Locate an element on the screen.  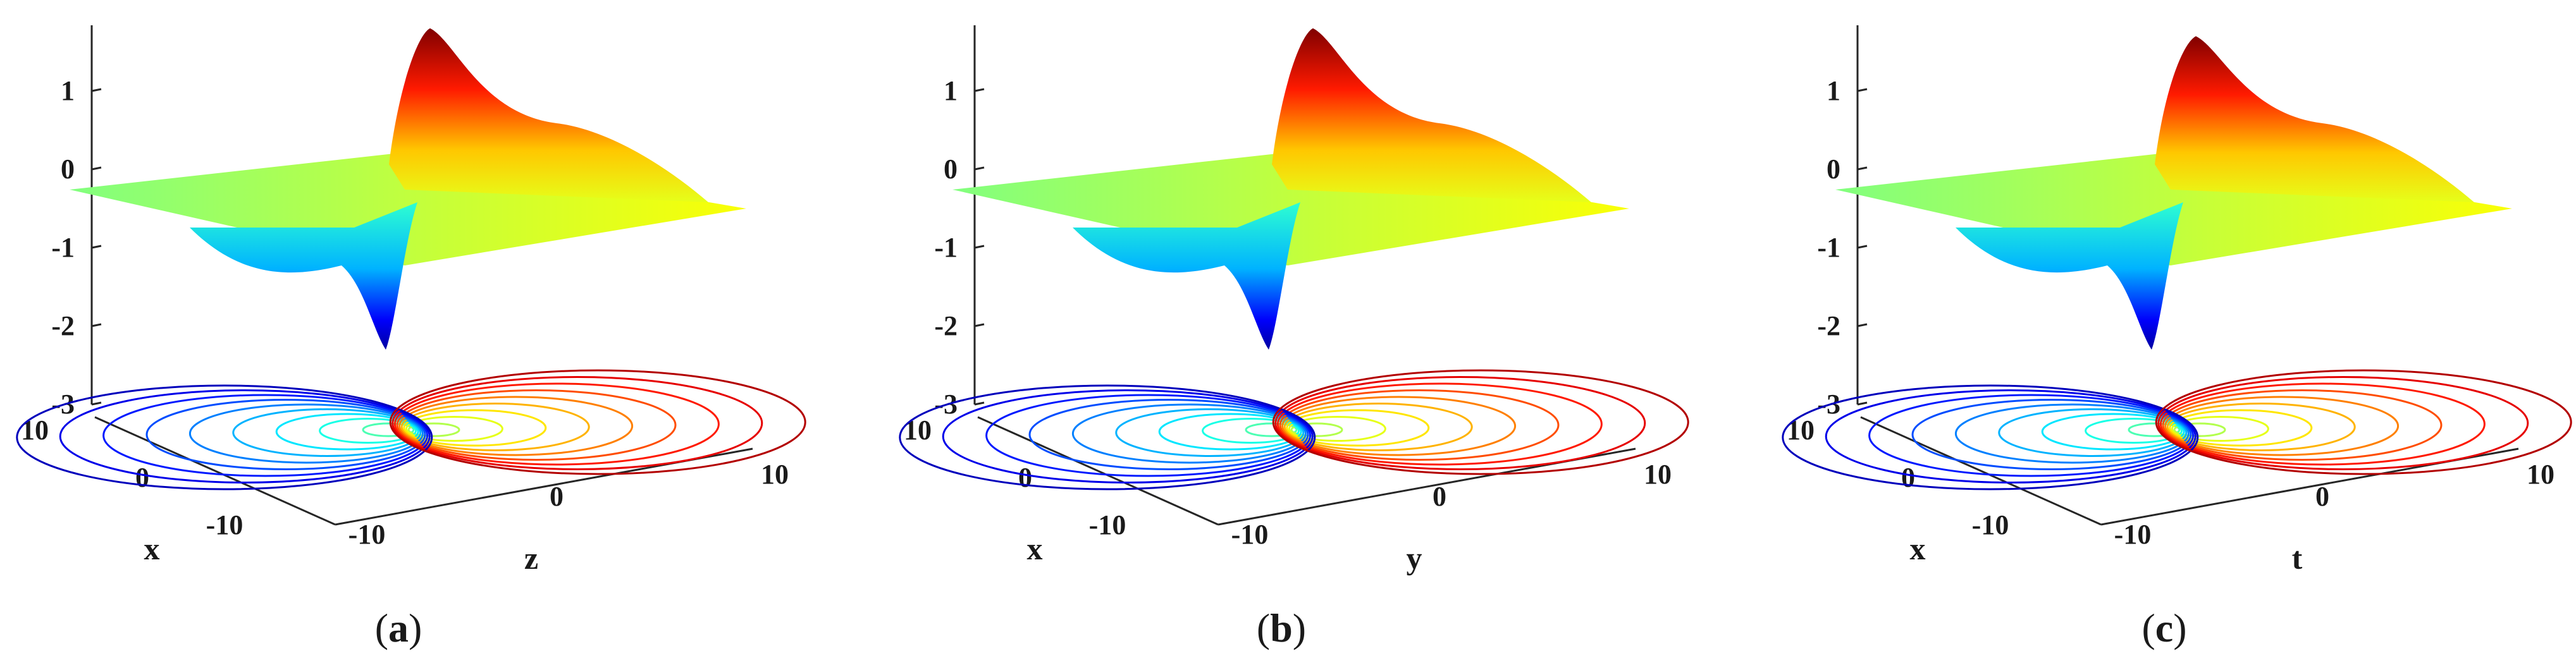
panel-caption: (b) is located at coordinates (1281, 627).